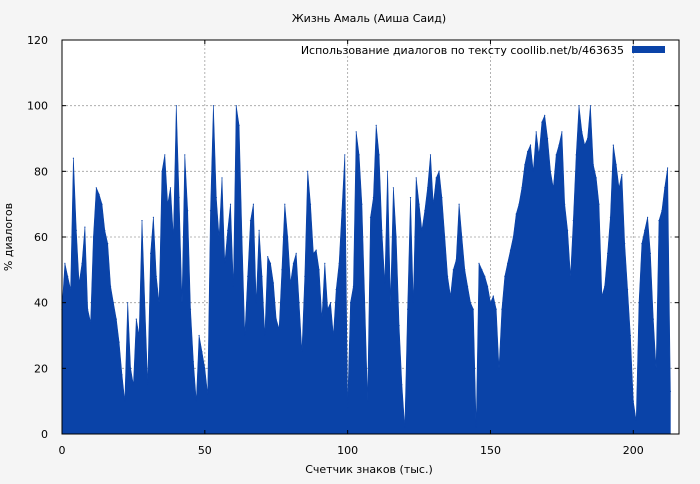 This screenshot has width=700, height=484. Describe the element at coordinates (490, 450) in the screenshot. I see `x-tick-label: 150` at that location.